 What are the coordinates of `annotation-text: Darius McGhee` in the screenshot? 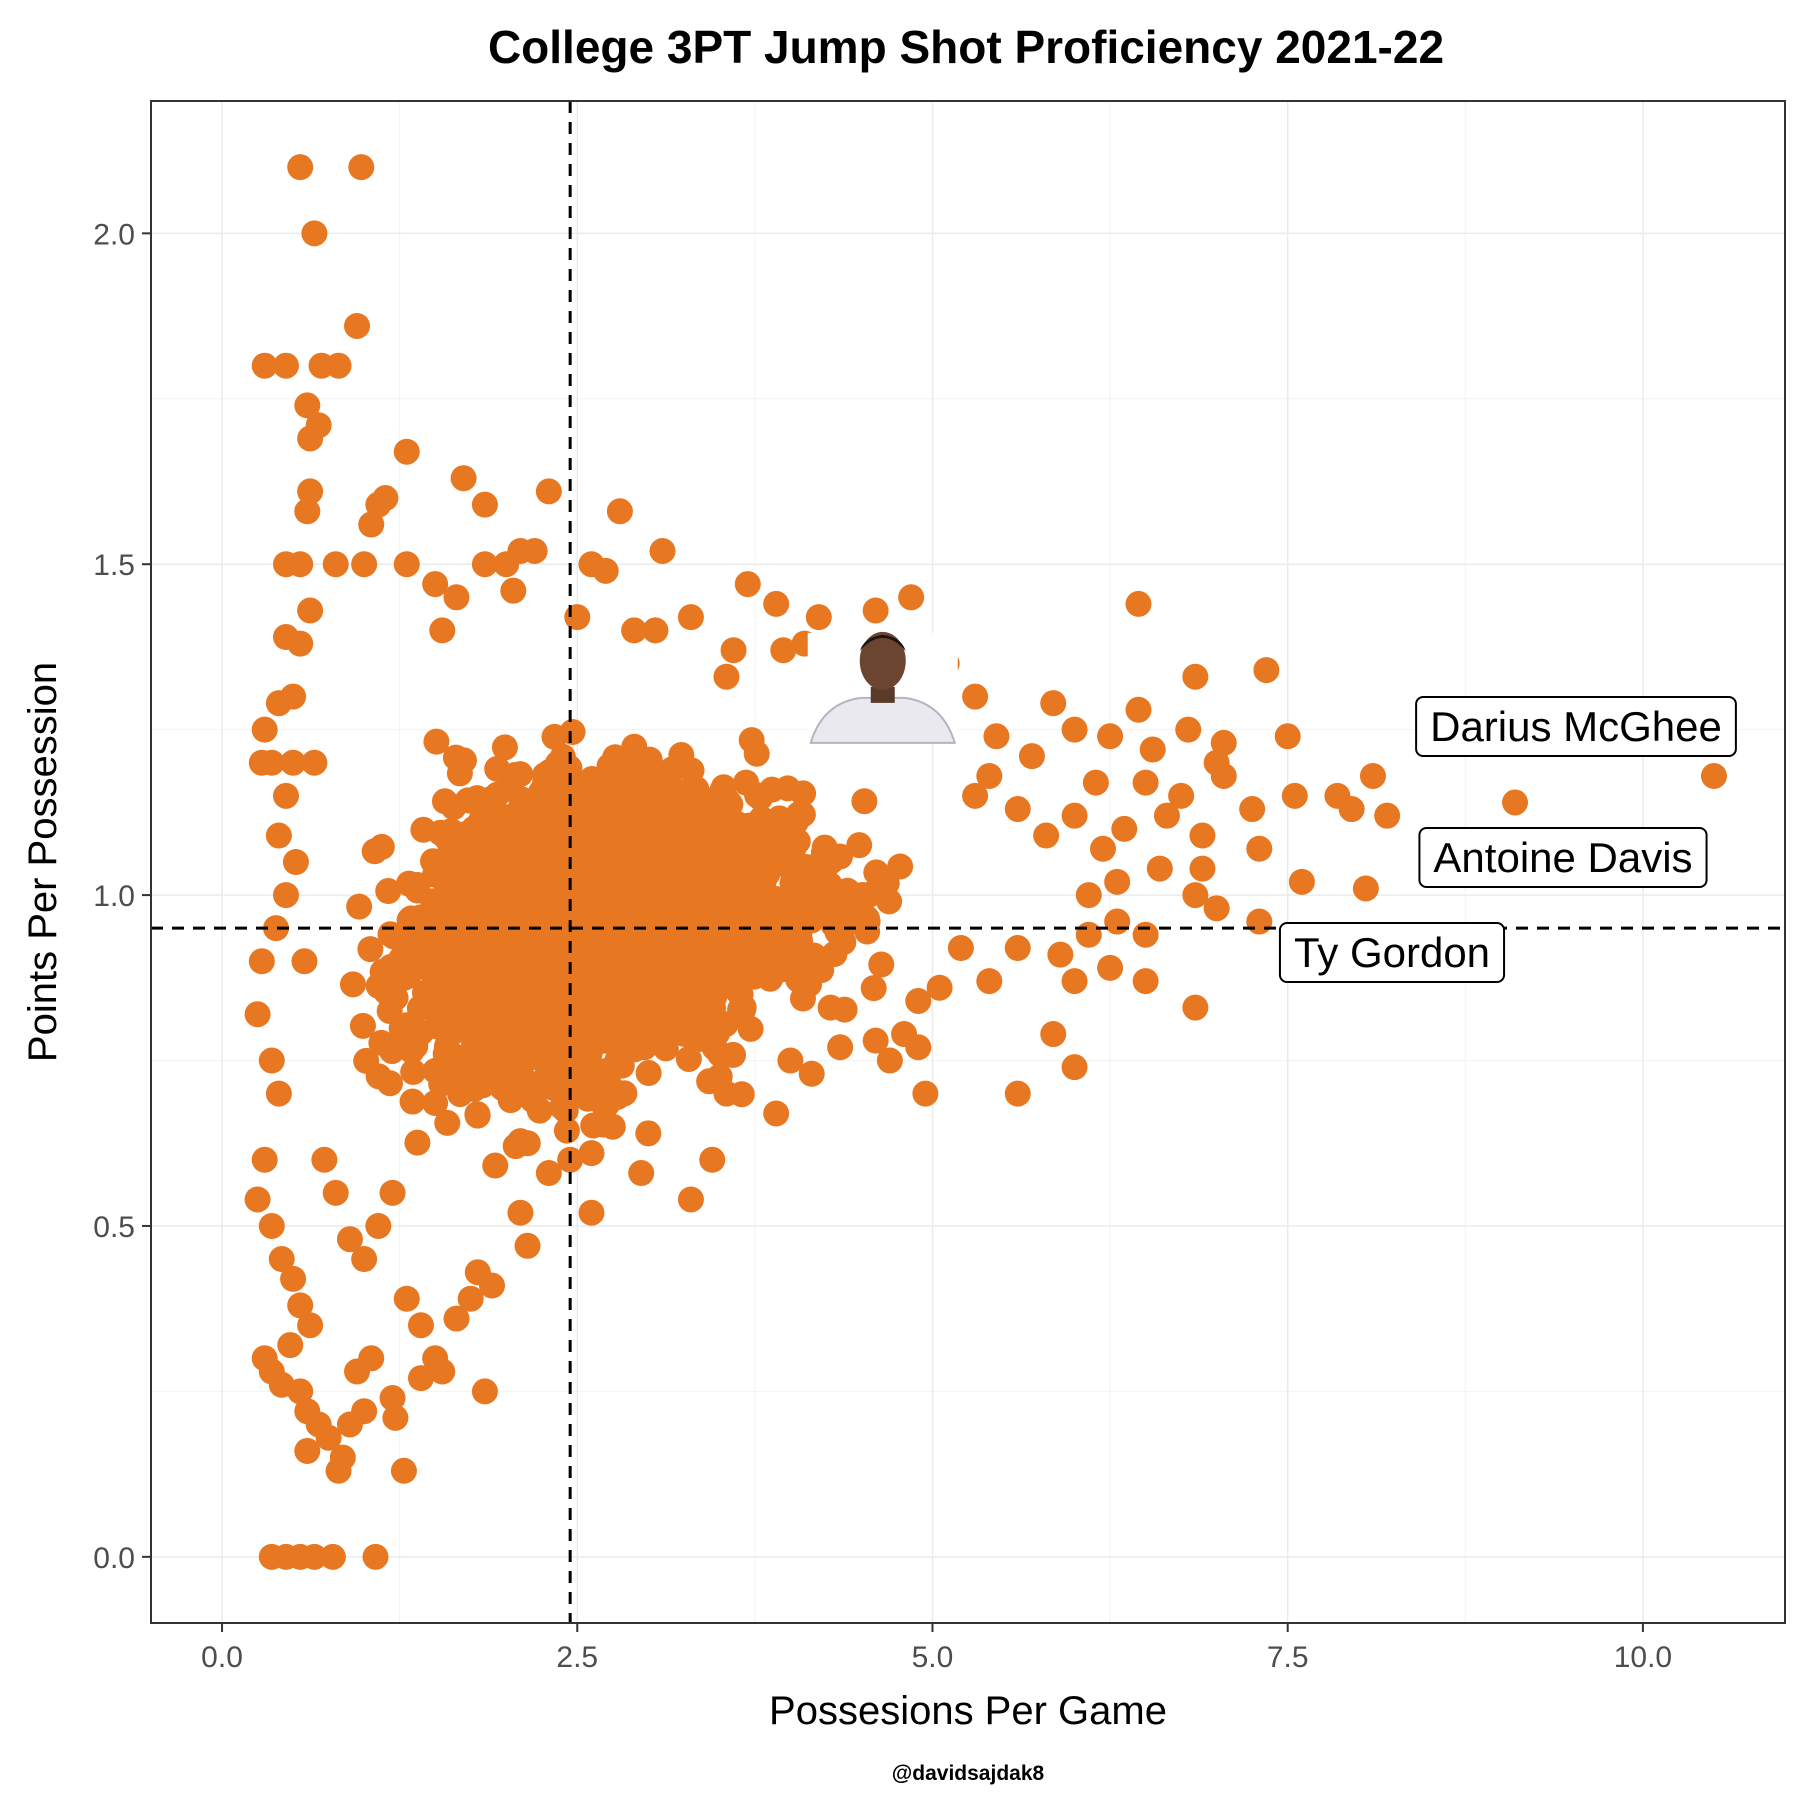 It's located at (1576, 726).